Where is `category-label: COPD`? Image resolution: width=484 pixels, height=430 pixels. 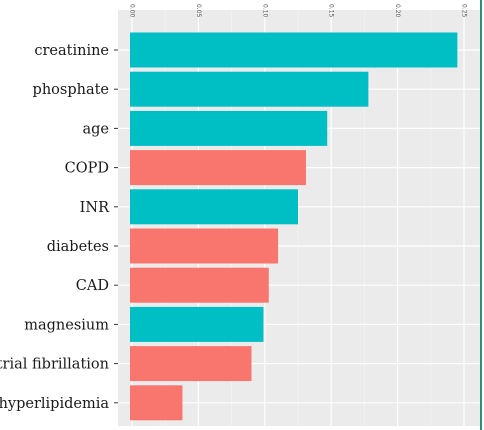
category-label: COPD is located at coordinates (87, 169).